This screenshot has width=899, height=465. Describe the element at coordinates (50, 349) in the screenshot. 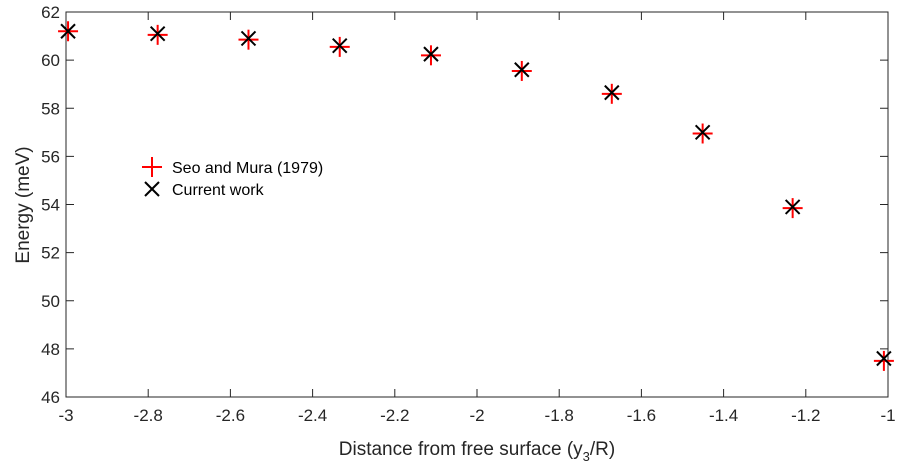

I see `y-tick-label: 48` at that location.